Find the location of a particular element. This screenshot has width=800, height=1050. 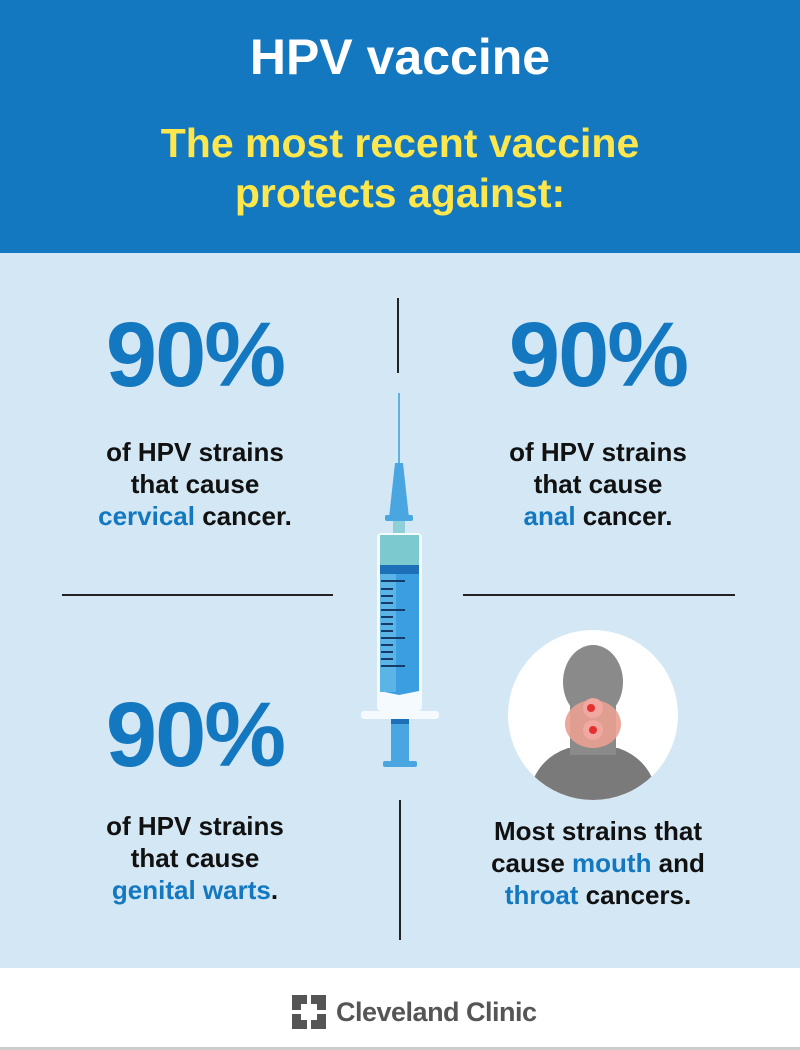

anal-description: of HPV strains that cause anal cancer. is located at coordinates (598, 484).